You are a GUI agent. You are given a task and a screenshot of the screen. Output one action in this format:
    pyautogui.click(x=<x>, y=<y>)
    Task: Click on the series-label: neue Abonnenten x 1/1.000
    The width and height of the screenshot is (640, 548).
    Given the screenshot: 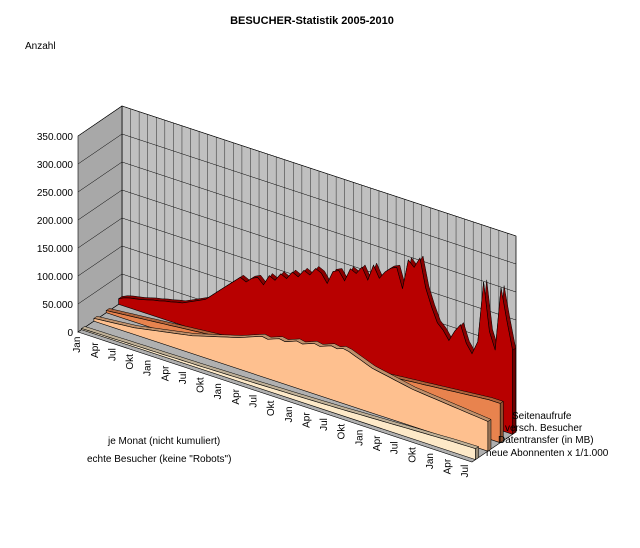 What is the action you would take?
    pyautogui.click(x=547, y=453)
    